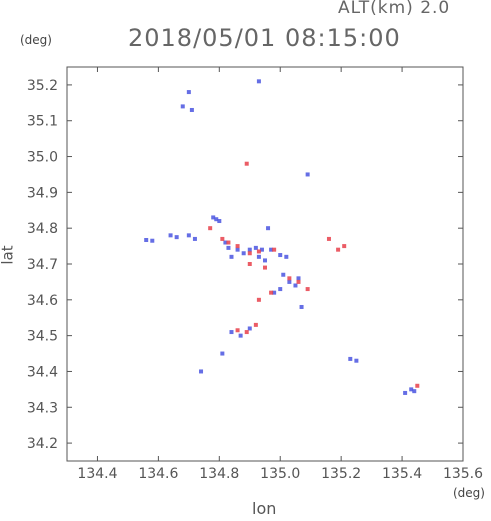 This screenshot has width=491, height=521. Describe the element at coordinates (463, 474) in the screenshot. I see `x-tick-label: 135.6` at that location.